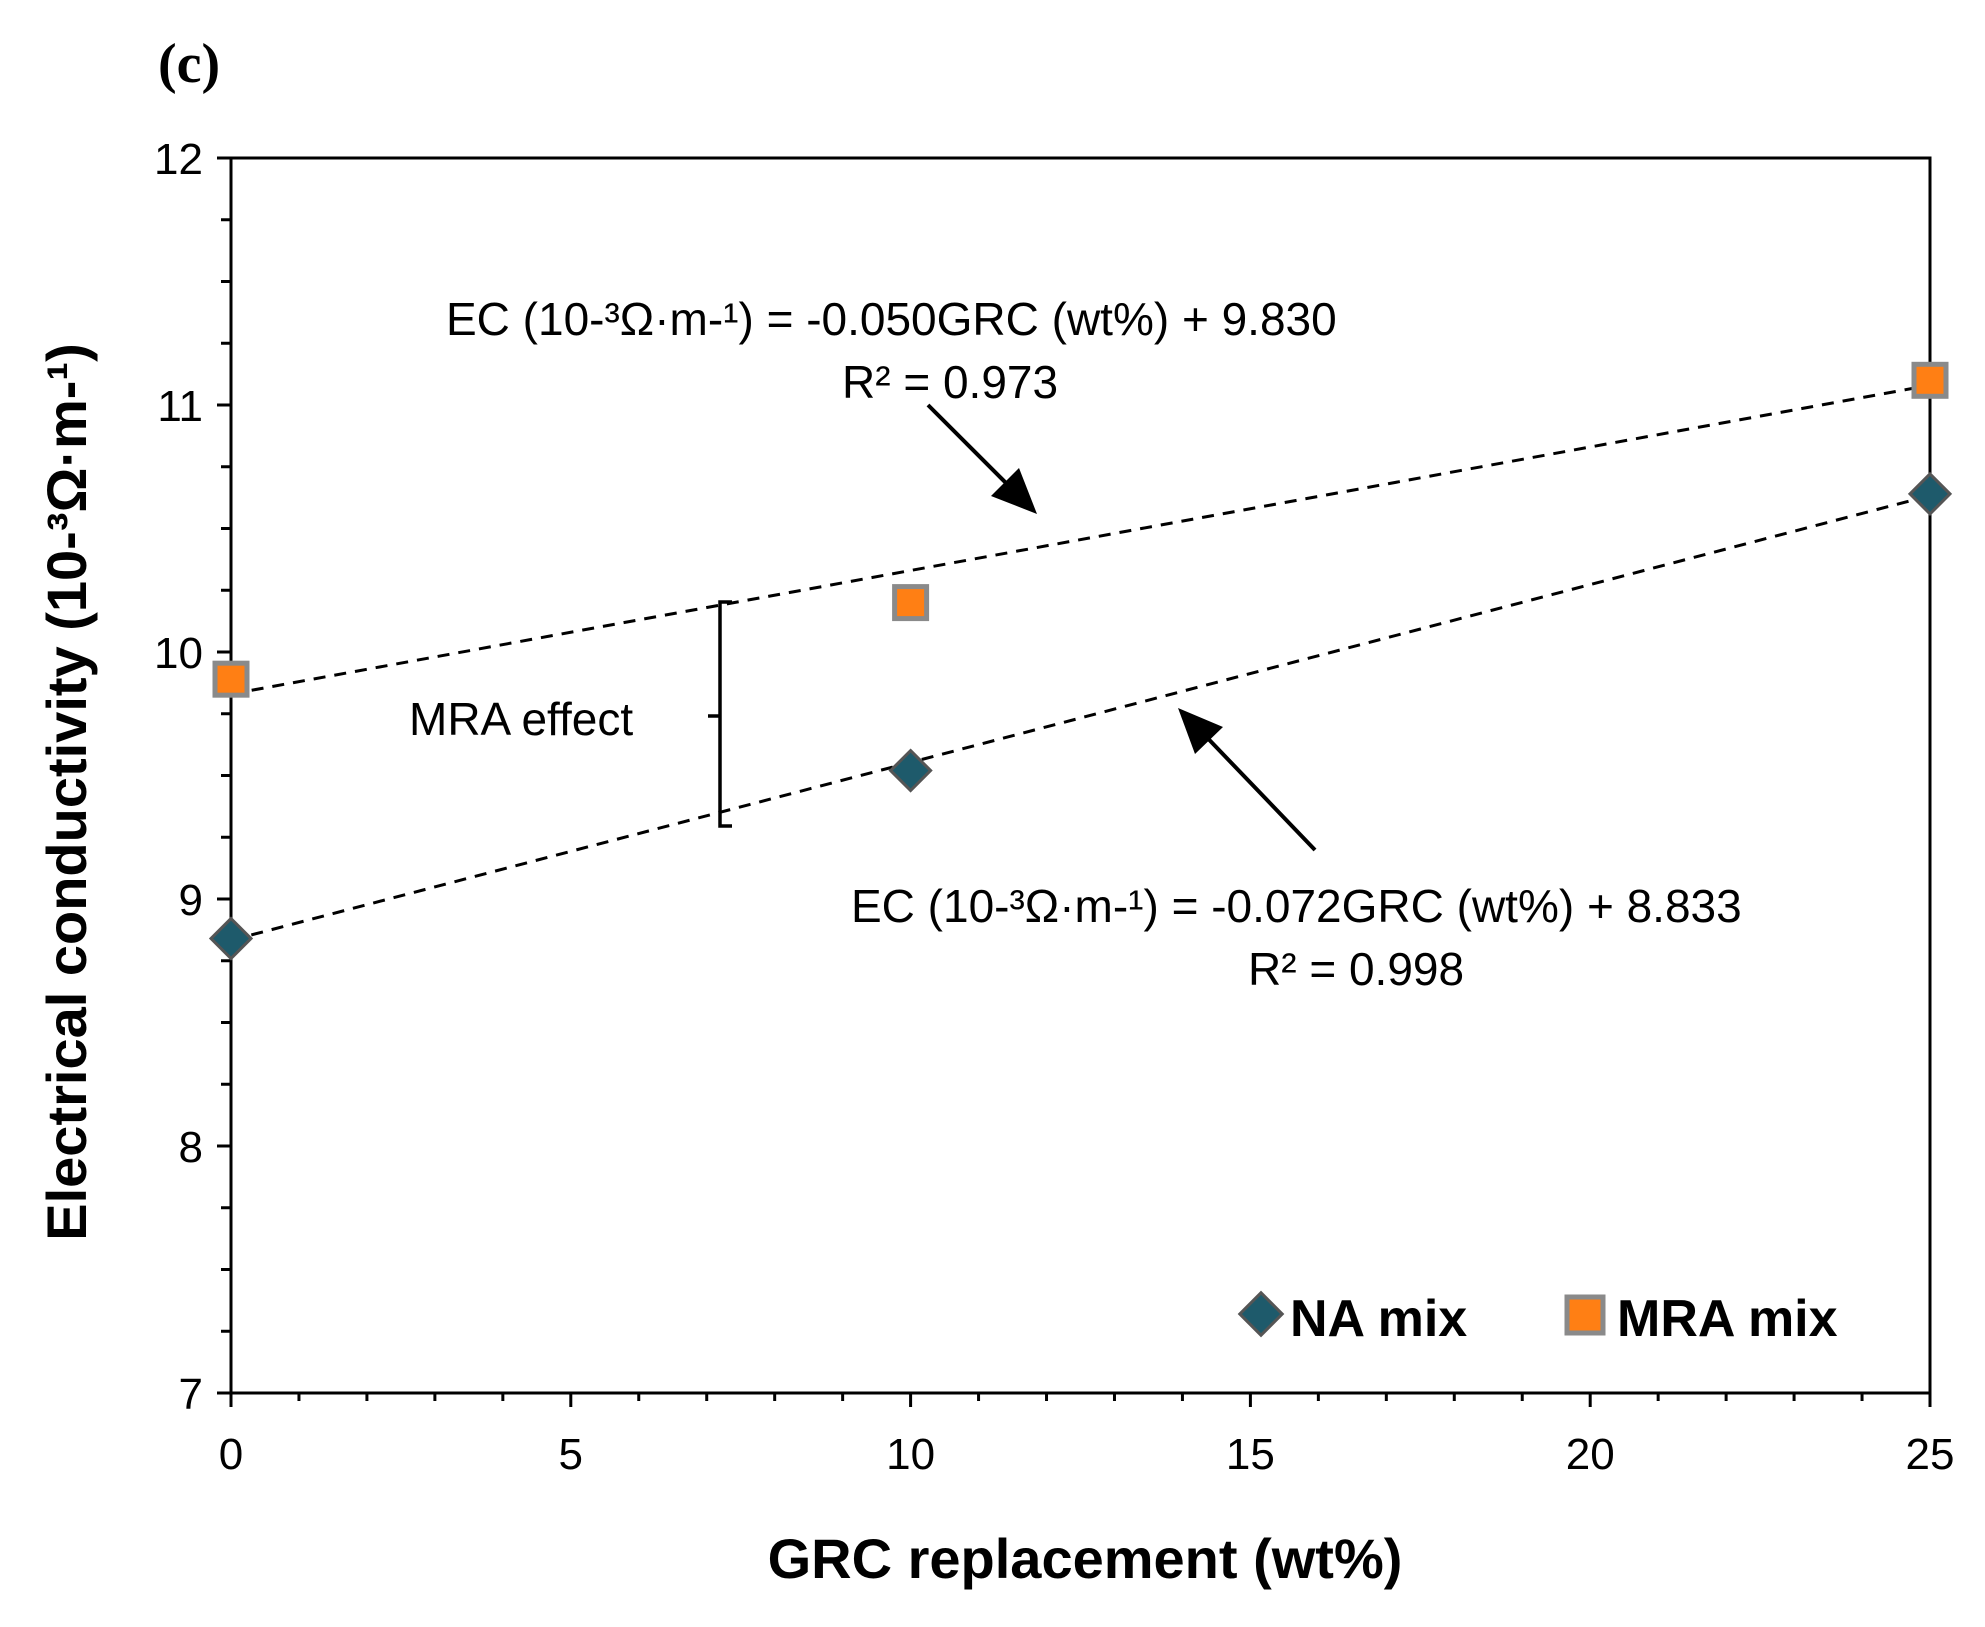  What do you see at coordinates (891, 319) in the screenshot?
I see `mra-equation-label: EC (10-³Ω·m-¹) = -0.050GRC (wt%) + 9.830` at bounding box center [891, 319].